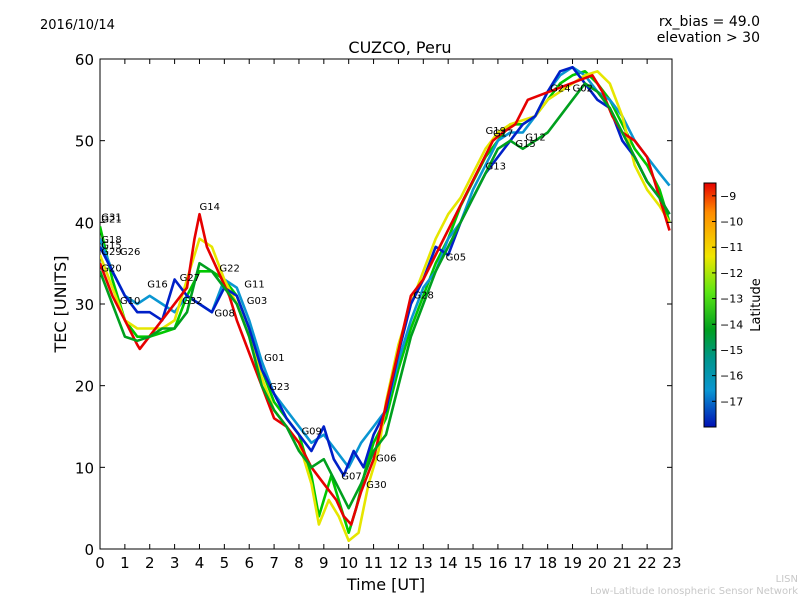 This screenshot has height=600, width=800. Describe the element at coordinates (111, 252) in the screenshot. I see `satellite-label: G29` at that location.